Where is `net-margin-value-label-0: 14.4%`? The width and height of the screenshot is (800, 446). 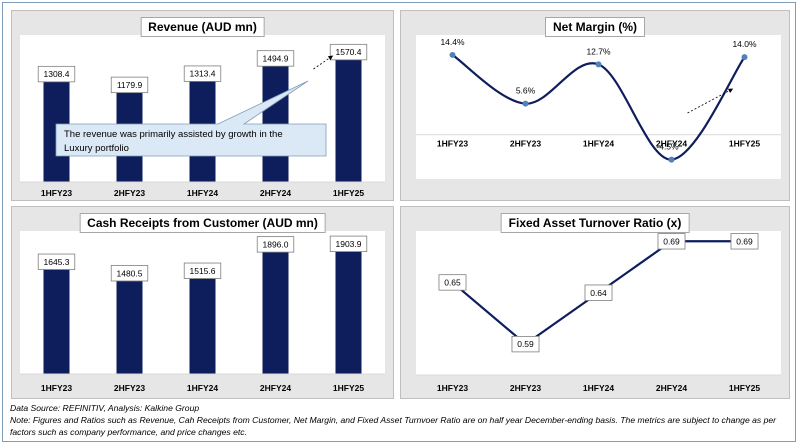 net-margin-value-label-0: 14.4% is located at coordinates (452, 42).